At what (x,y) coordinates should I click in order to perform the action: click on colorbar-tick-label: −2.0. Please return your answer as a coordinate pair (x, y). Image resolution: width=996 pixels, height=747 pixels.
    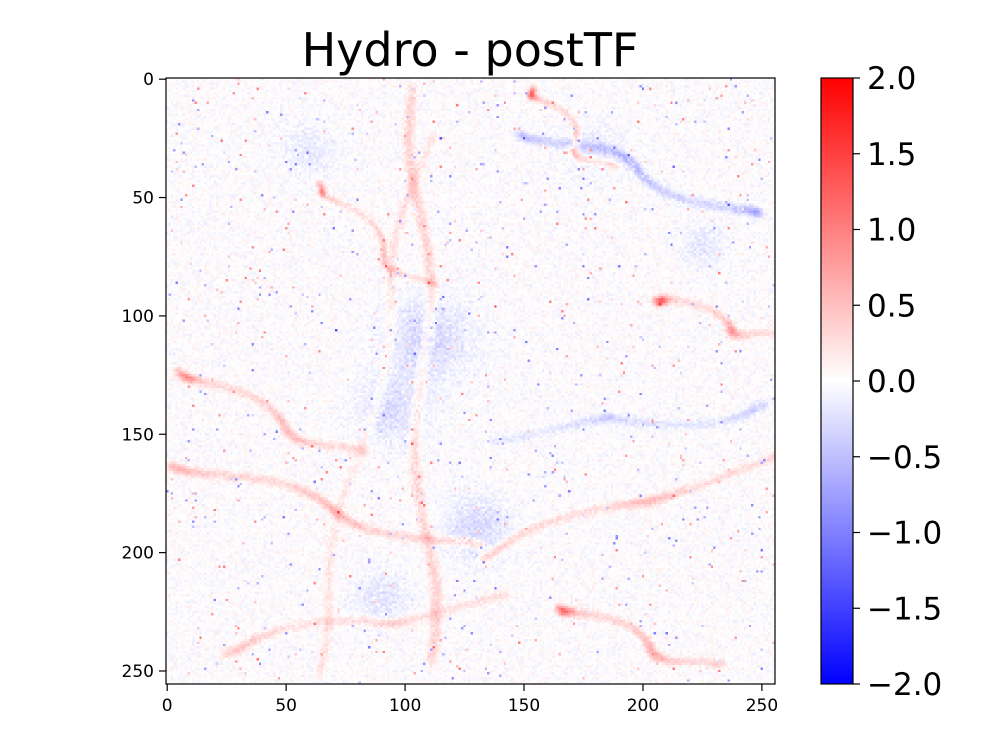
    Looking at the image, I should click on (904, 685).